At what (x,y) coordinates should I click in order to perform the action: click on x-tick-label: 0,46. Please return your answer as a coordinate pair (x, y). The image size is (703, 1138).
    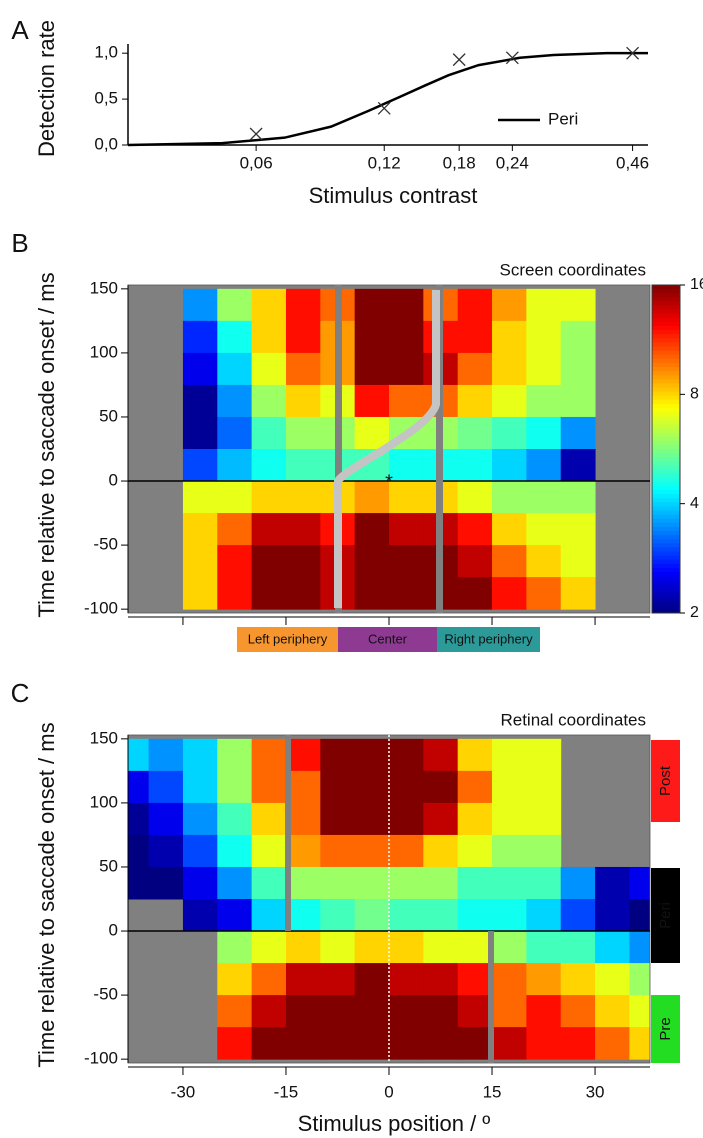
    Looking at the image, I should click on (632, 162).